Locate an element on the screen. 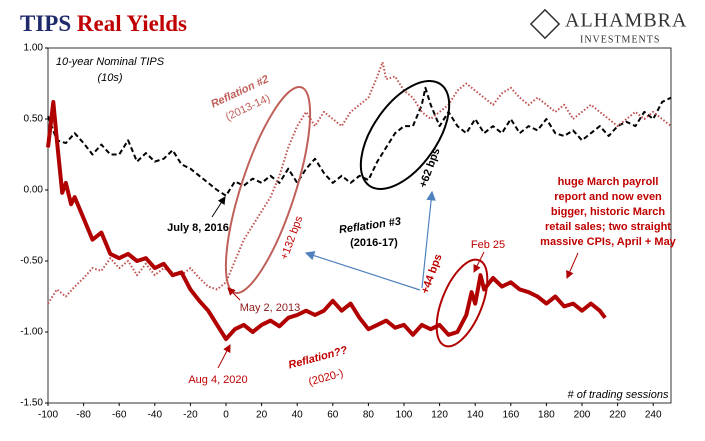 This screenshot has height=441, width=705. note-line: massive CPIs, April + May is located at coordinates (608, 242).